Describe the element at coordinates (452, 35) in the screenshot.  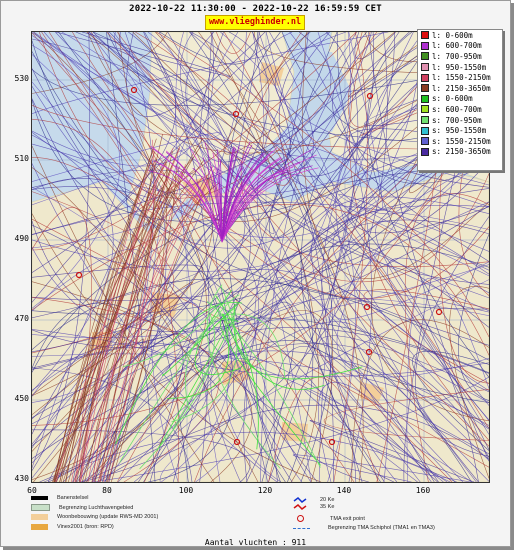
I see `legend-label: l: 0-600m` at that location.